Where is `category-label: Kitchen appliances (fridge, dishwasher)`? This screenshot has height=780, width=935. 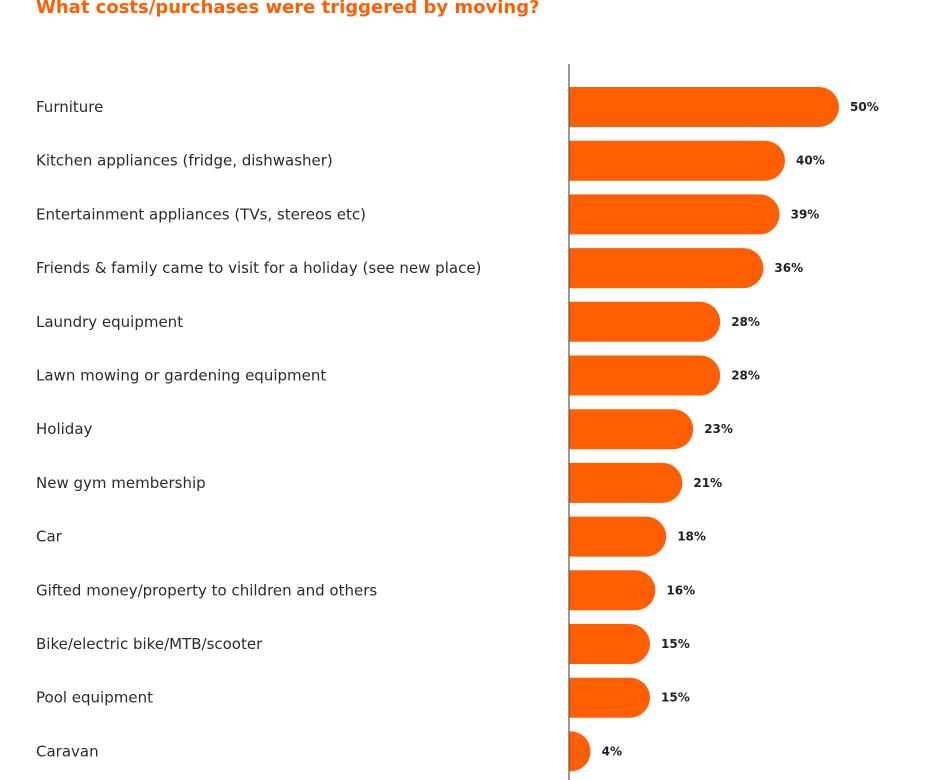 category-label: Kitchen appliances (fridge, dishwasher) is located at coordinates (184, 161).